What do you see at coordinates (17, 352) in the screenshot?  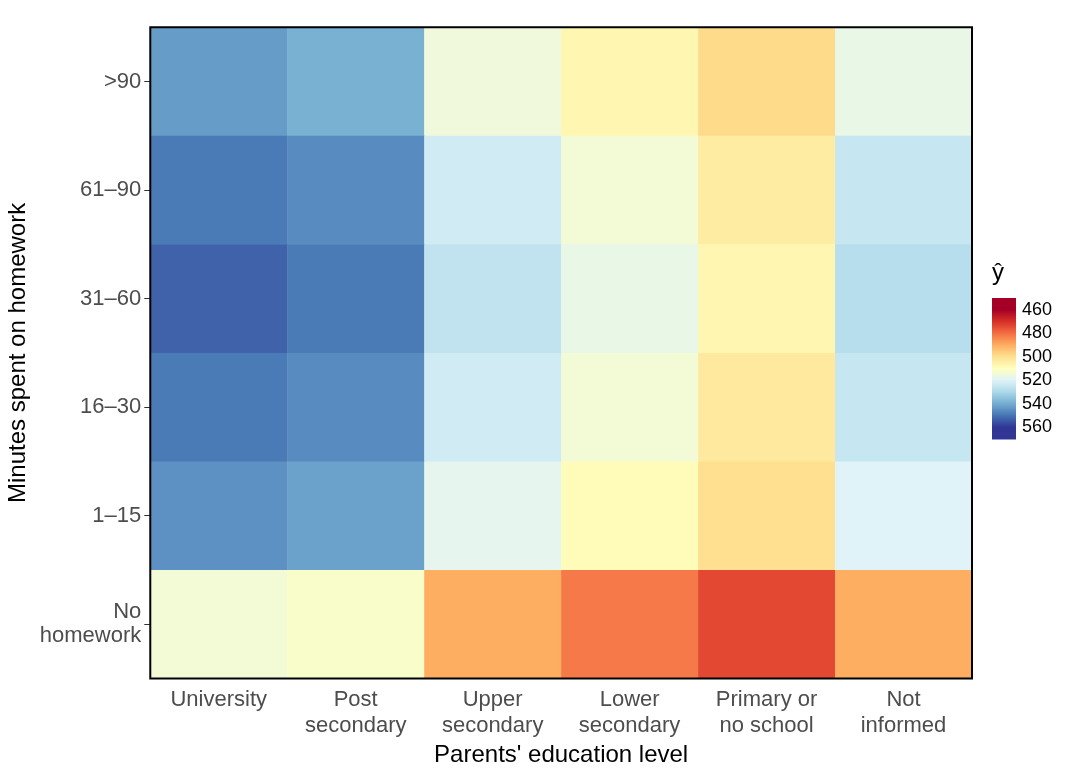 I see `y-axis-title: Minutes spent on homework` at bounding box center [17, 352].